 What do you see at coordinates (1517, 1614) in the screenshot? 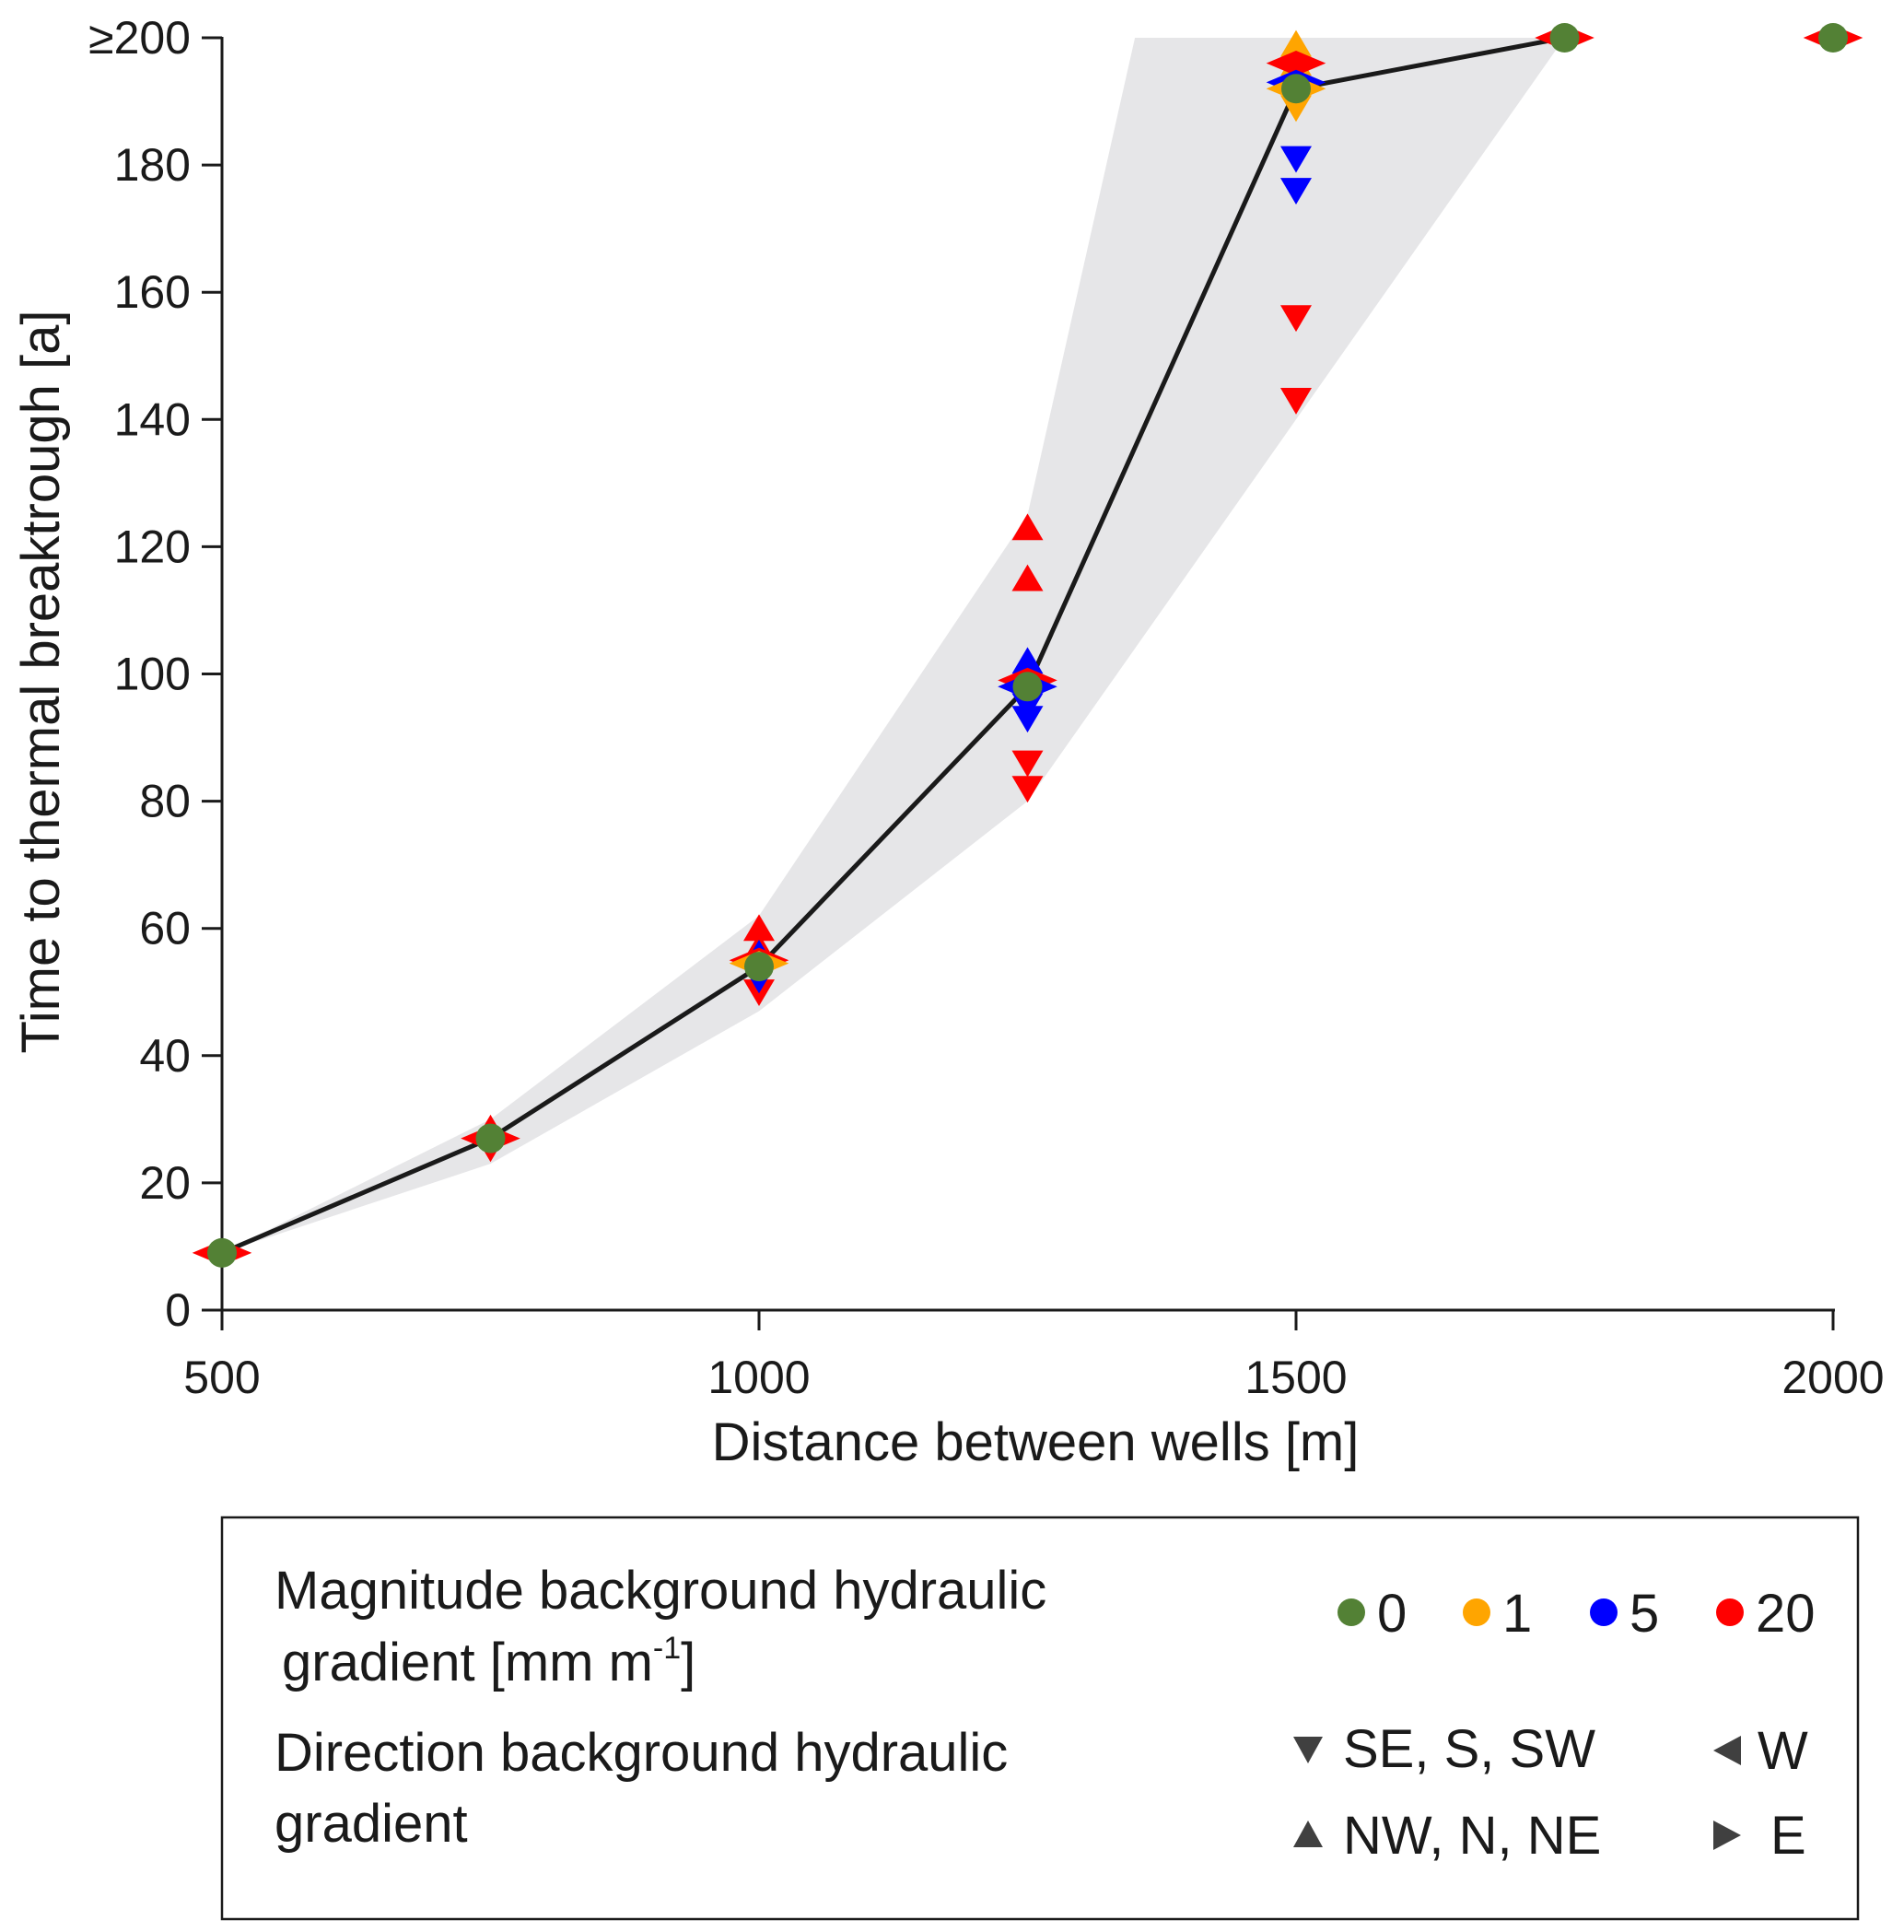
I see `legend-magnitude-label: 1` at bounding box center [1517, 1614].